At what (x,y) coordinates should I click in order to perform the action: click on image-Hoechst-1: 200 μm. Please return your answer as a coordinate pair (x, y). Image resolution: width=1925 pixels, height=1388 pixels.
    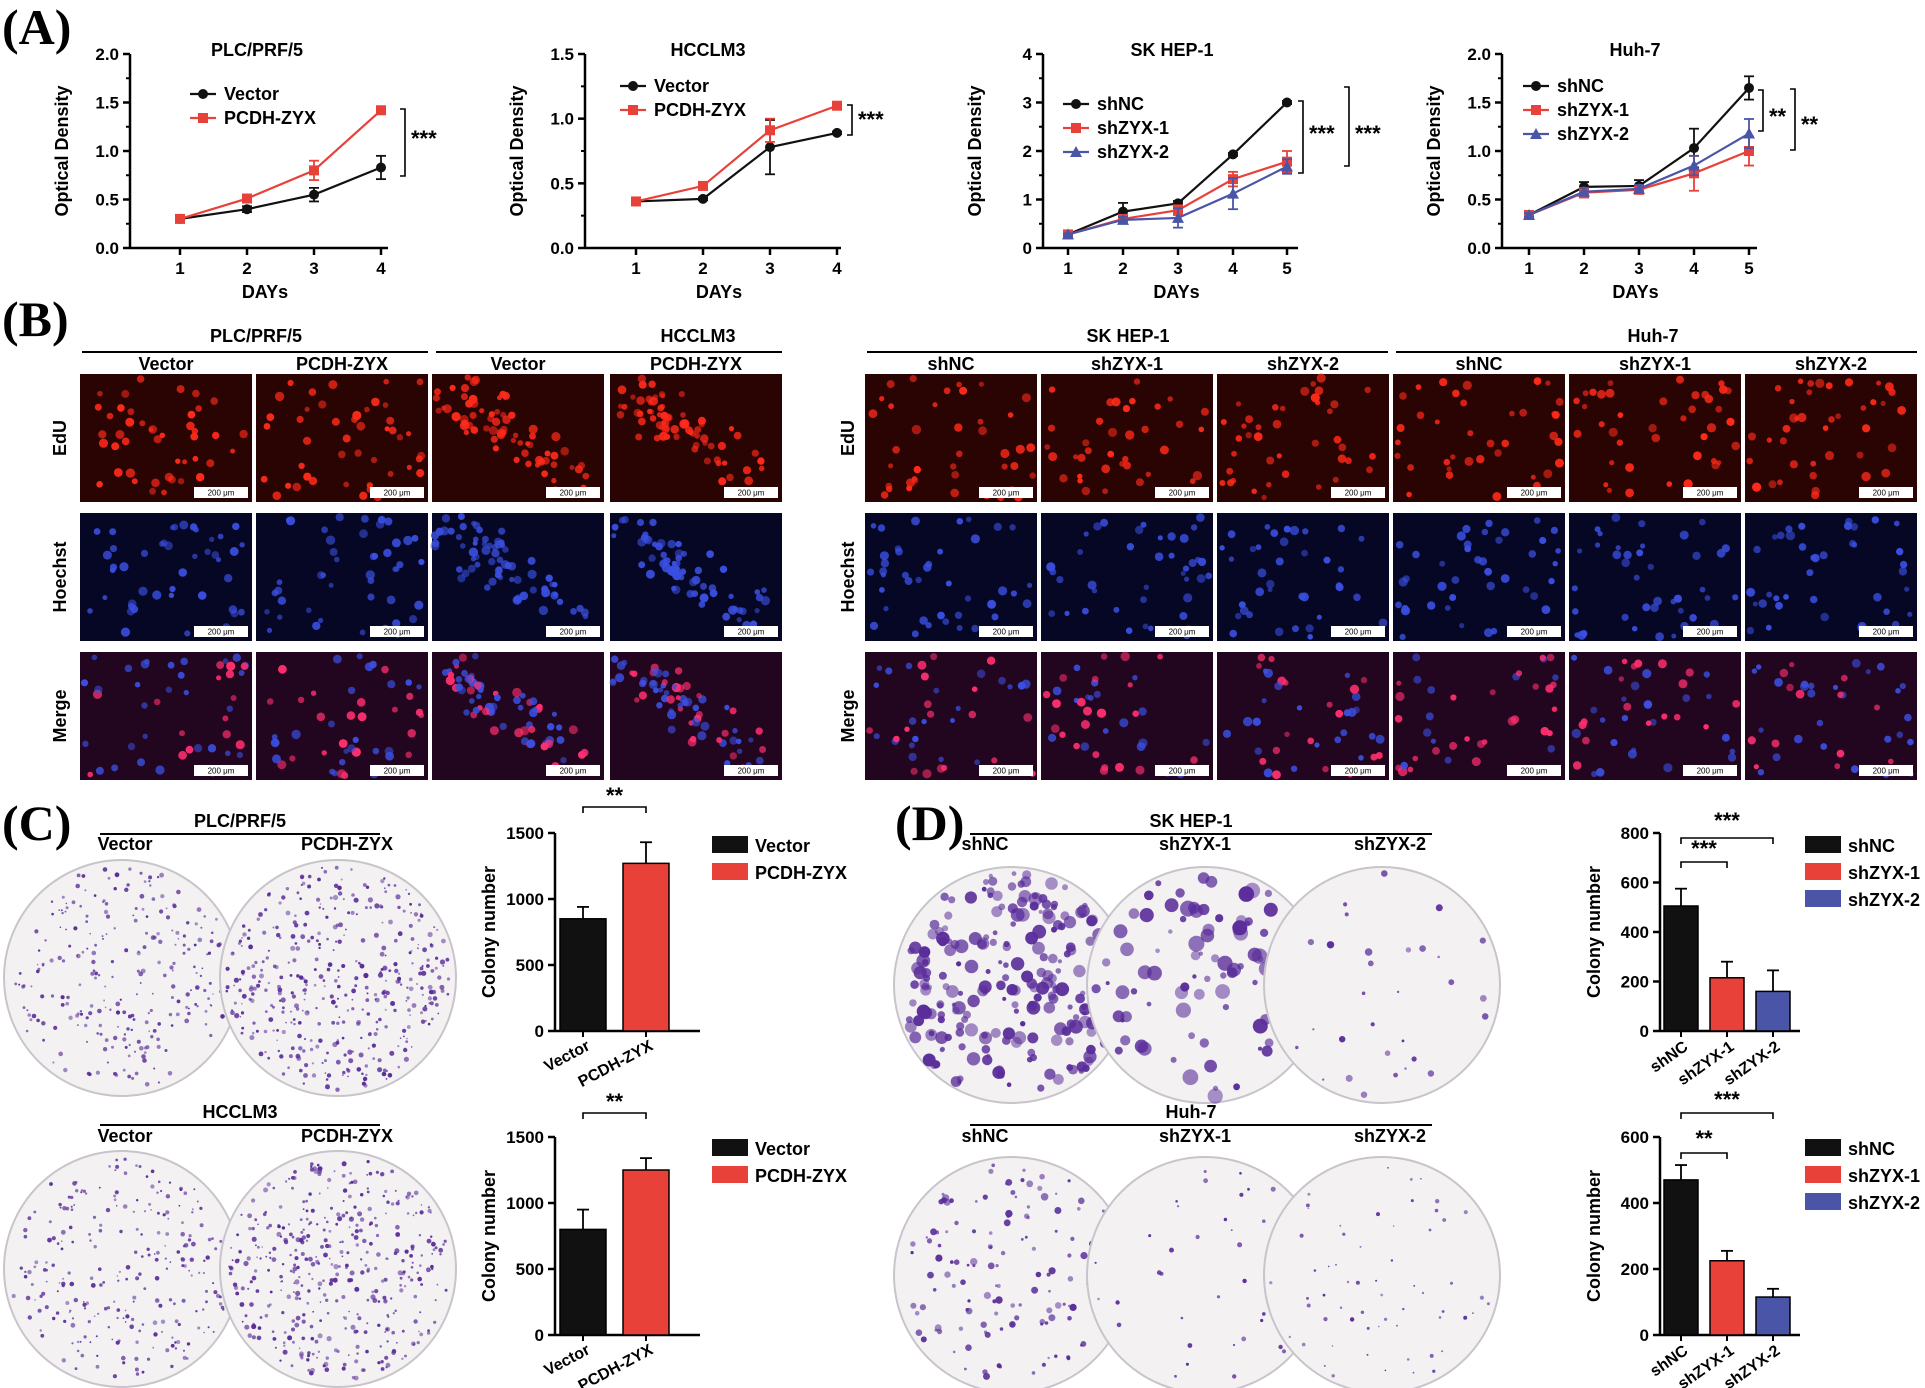
    Looking at the image, I should click on (342, 577).